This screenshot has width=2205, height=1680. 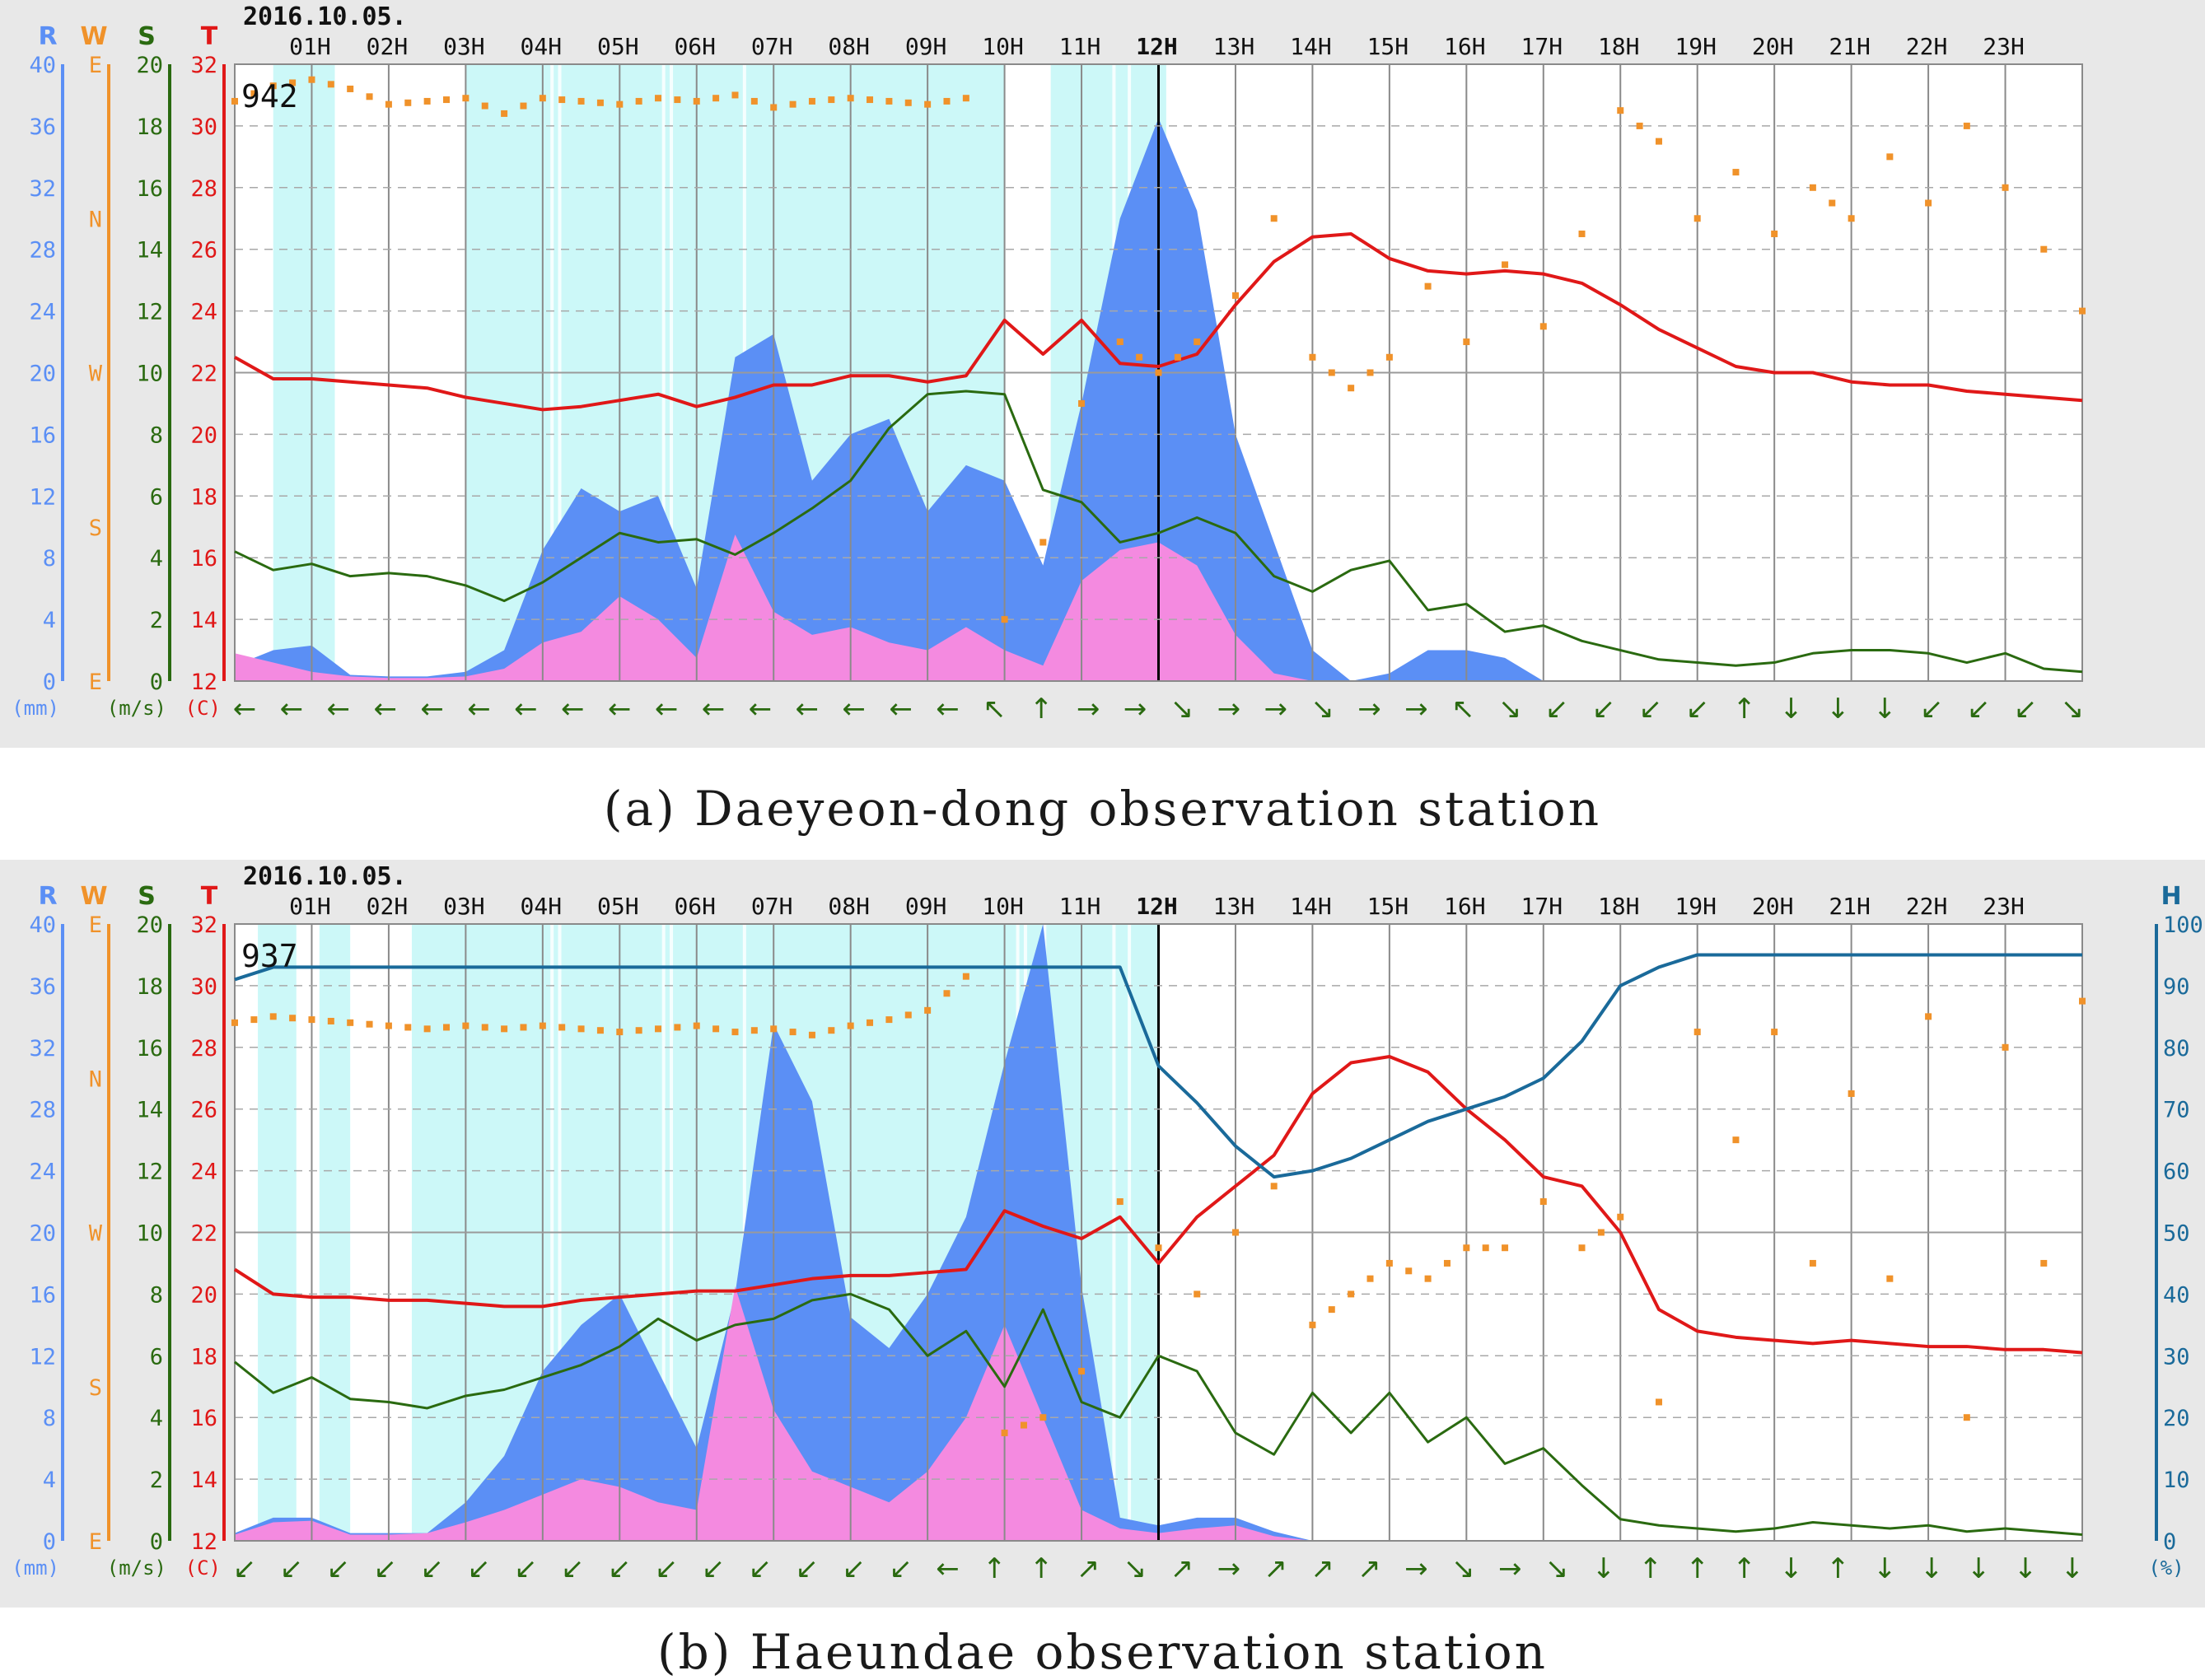 I want to click on wind-arrow-37: ↓, so click(x=1979, y=1568).